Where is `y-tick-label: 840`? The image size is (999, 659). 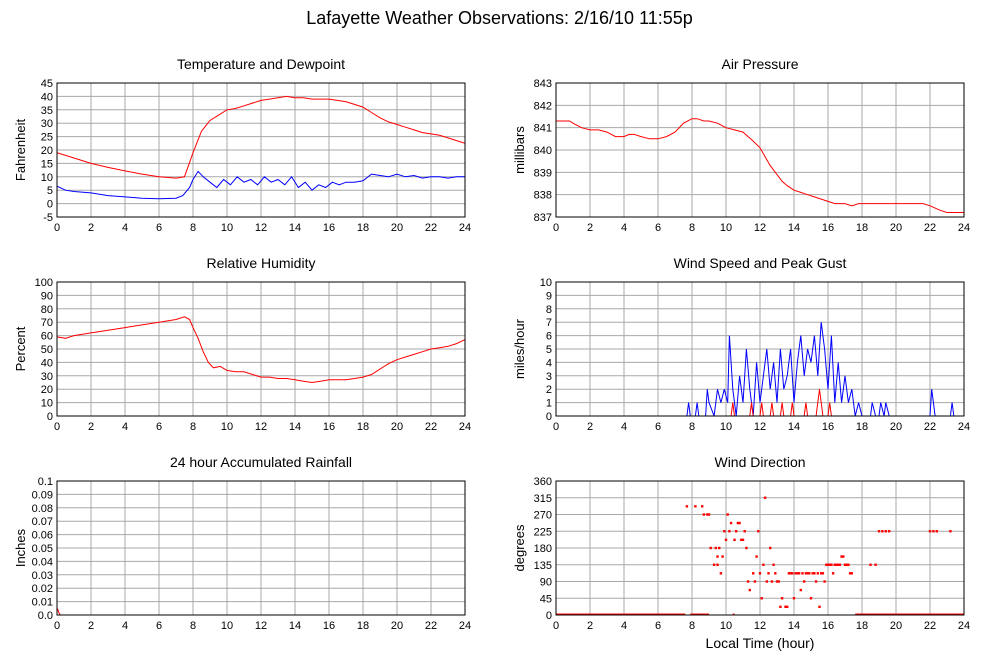
y-tick-label: 840 is located at coordinates (543, 151).